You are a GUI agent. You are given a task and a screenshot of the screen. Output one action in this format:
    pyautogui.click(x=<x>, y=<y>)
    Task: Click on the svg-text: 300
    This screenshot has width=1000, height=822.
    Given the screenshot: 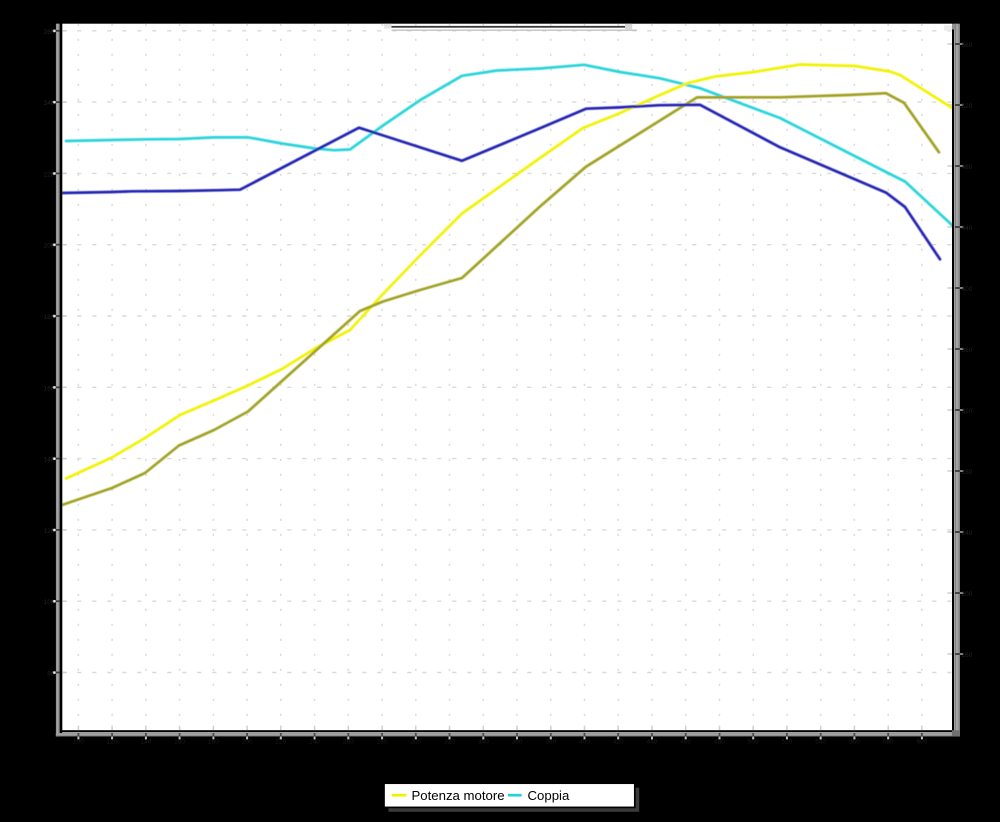 What is the action you would take?
    pyautogui.click(x=415, y=742)
    